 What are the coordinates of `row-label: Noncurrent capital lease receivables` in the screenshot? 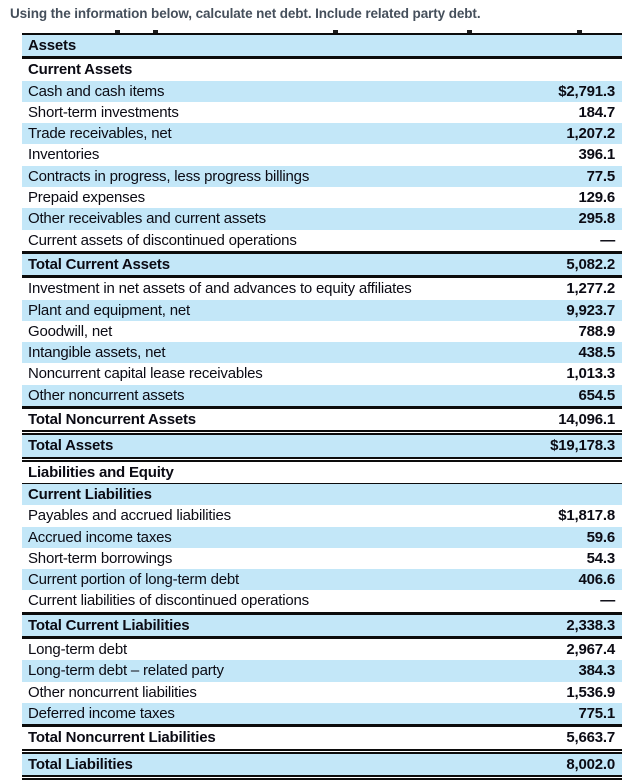 It's located at (145, 374).